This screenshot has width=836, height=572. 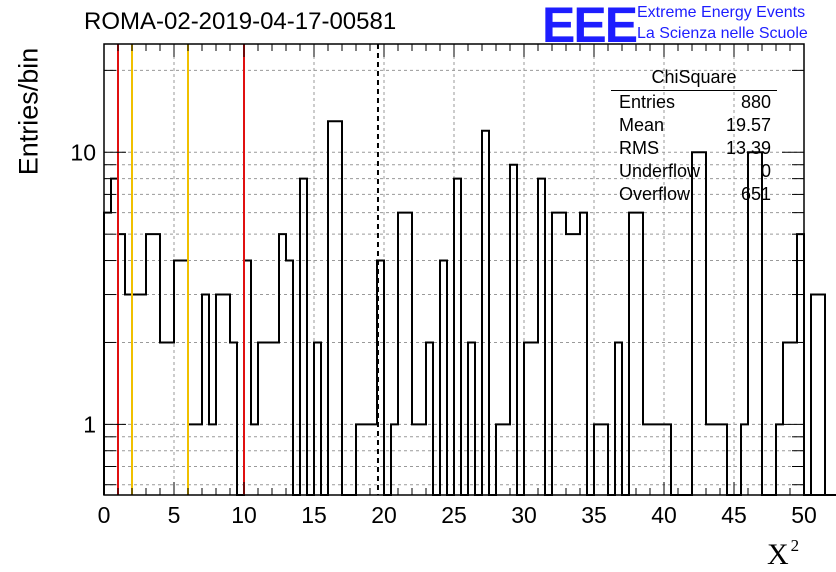 What do you see at coordinates (694, 194) in the screenshot?
I see `stats-row-overflow: Overflow 651` at bounding box center [694, 194].